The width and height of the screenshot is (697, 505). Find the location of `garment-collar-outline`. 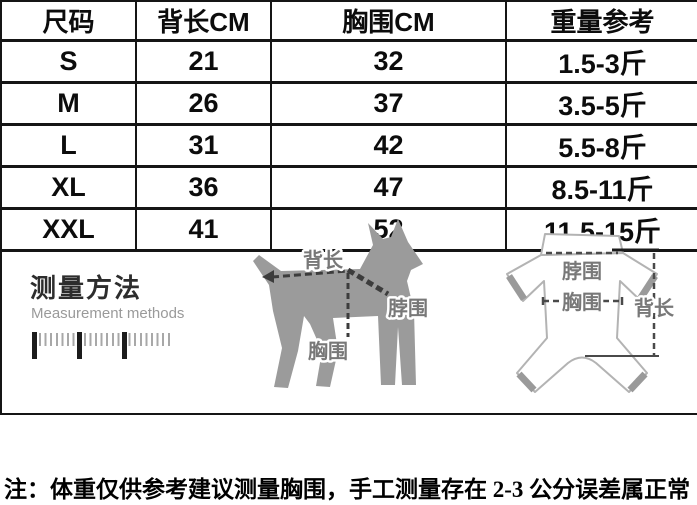

garment-collar-outline is located at coordinates (582, 244).